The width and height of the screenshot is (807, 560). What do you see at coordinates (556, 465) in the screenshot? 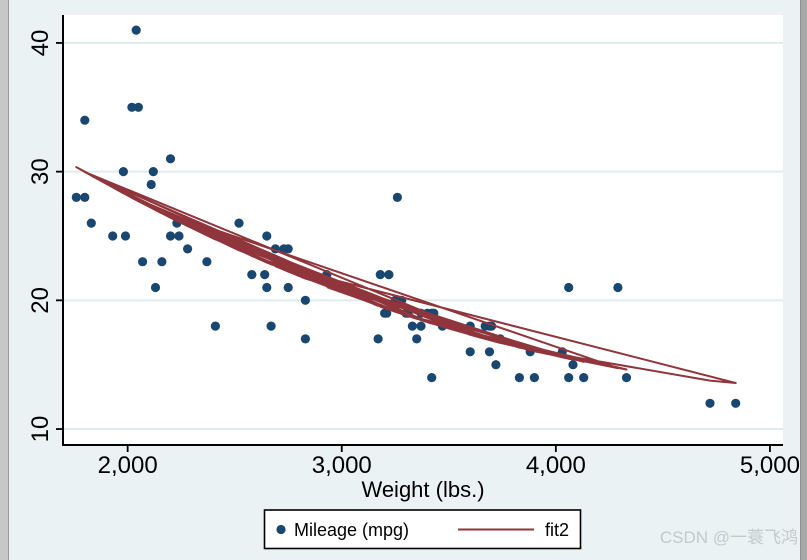
I see `x-tick-label: 4,000` at bounding box center [556, 465].